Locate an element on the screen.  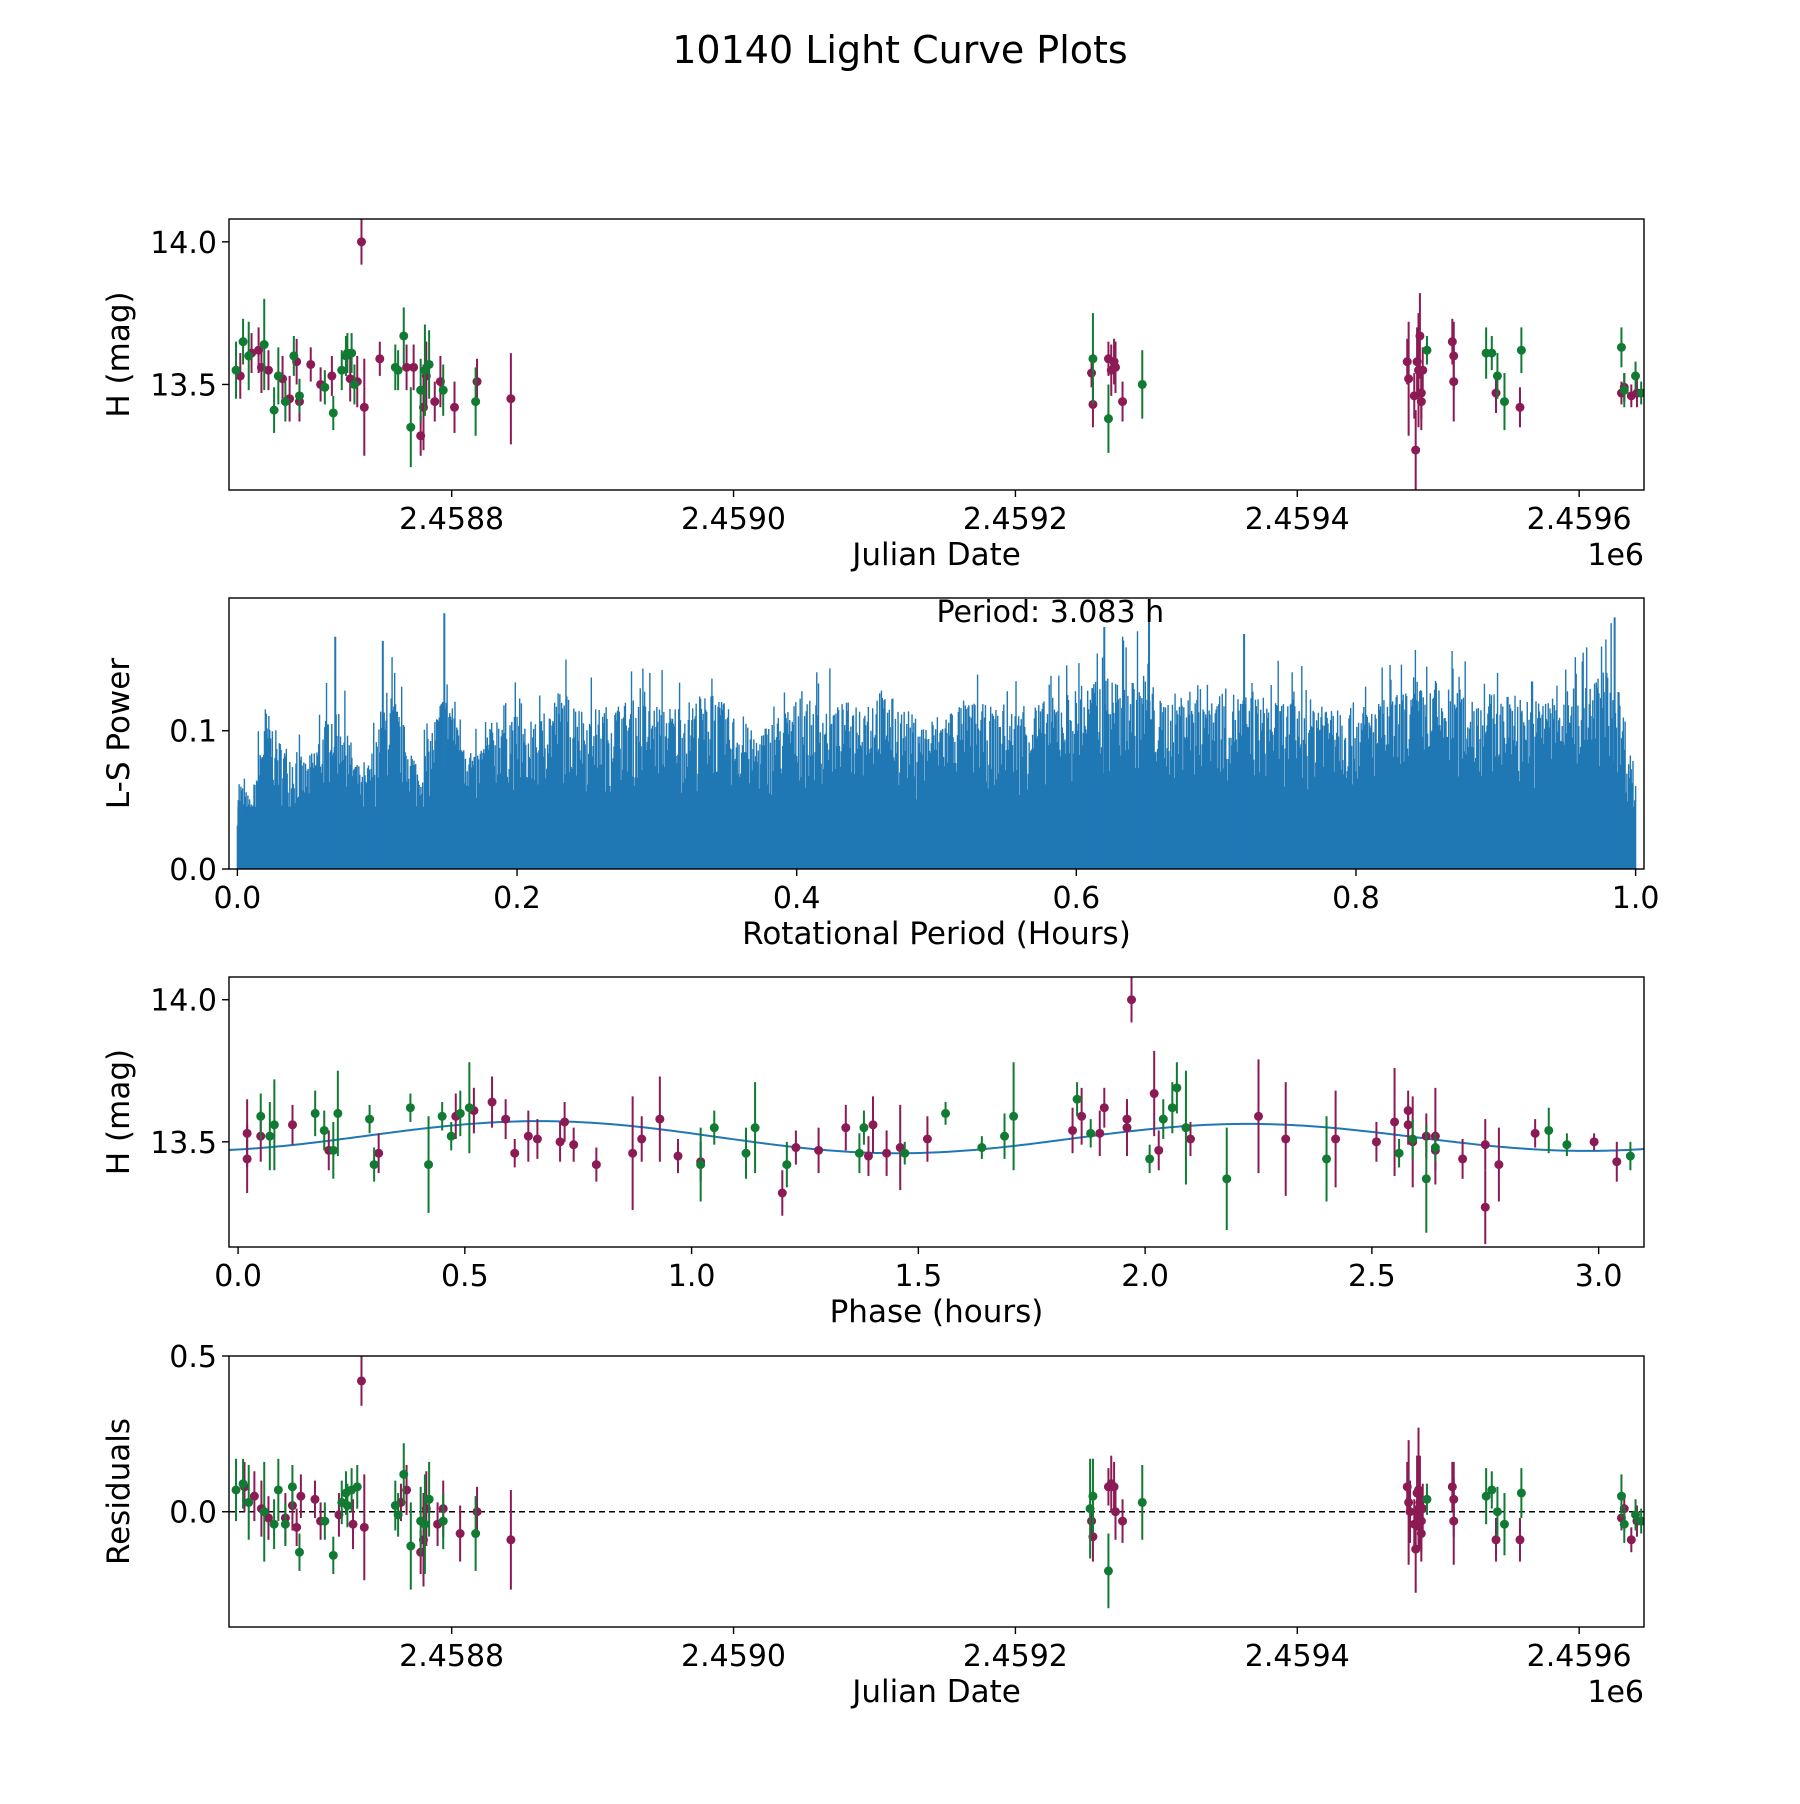
series-purple is located at coordinates (932, 1111).